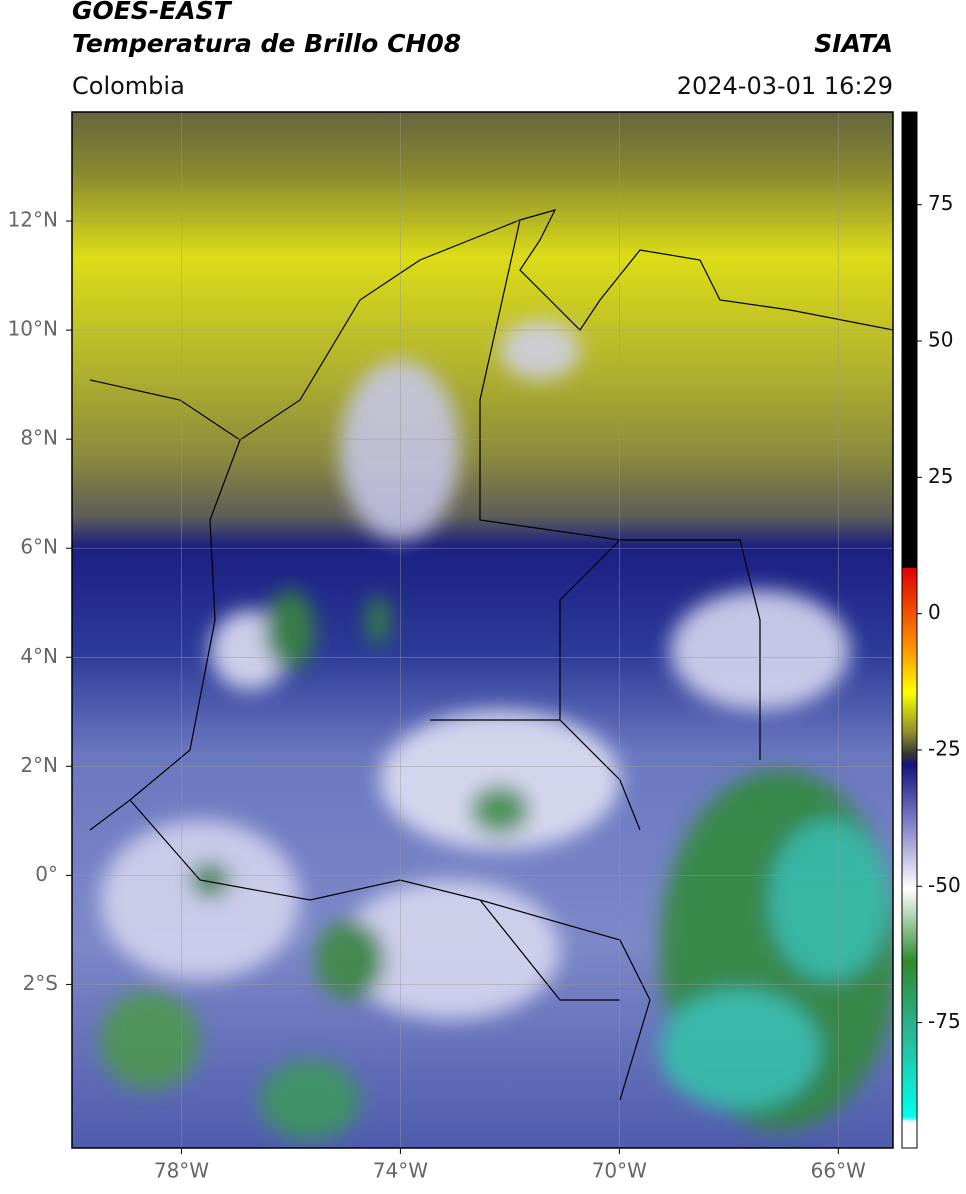  I want to click on region: Colombia, so click(128, 86).